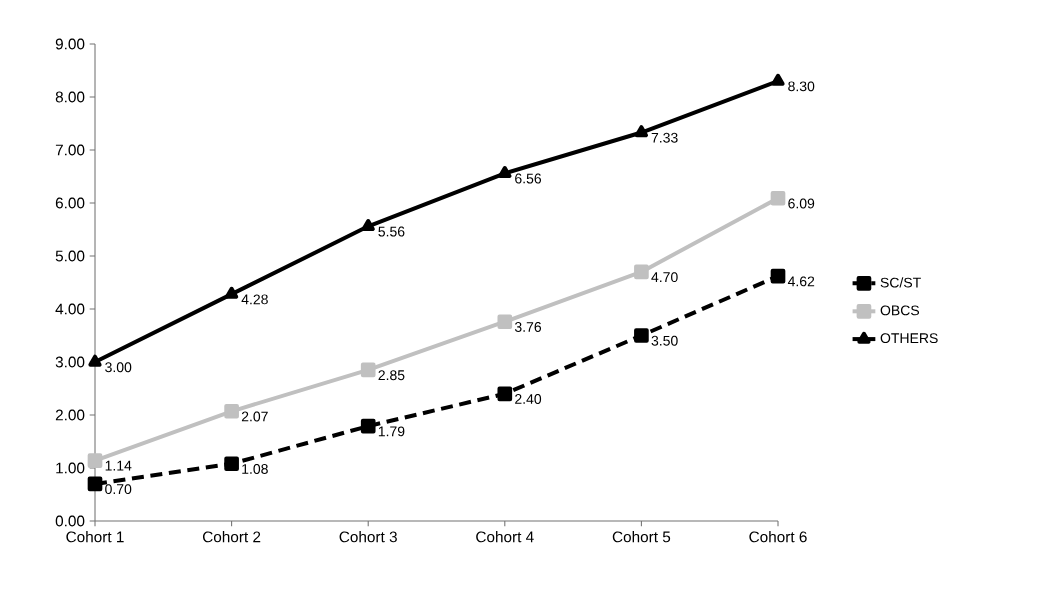 The image size is (1037, 600). What do you see at coordinates (118, 367) in the screenshot?
I see `data-label: 3.00` at bounding box center [118, 367].